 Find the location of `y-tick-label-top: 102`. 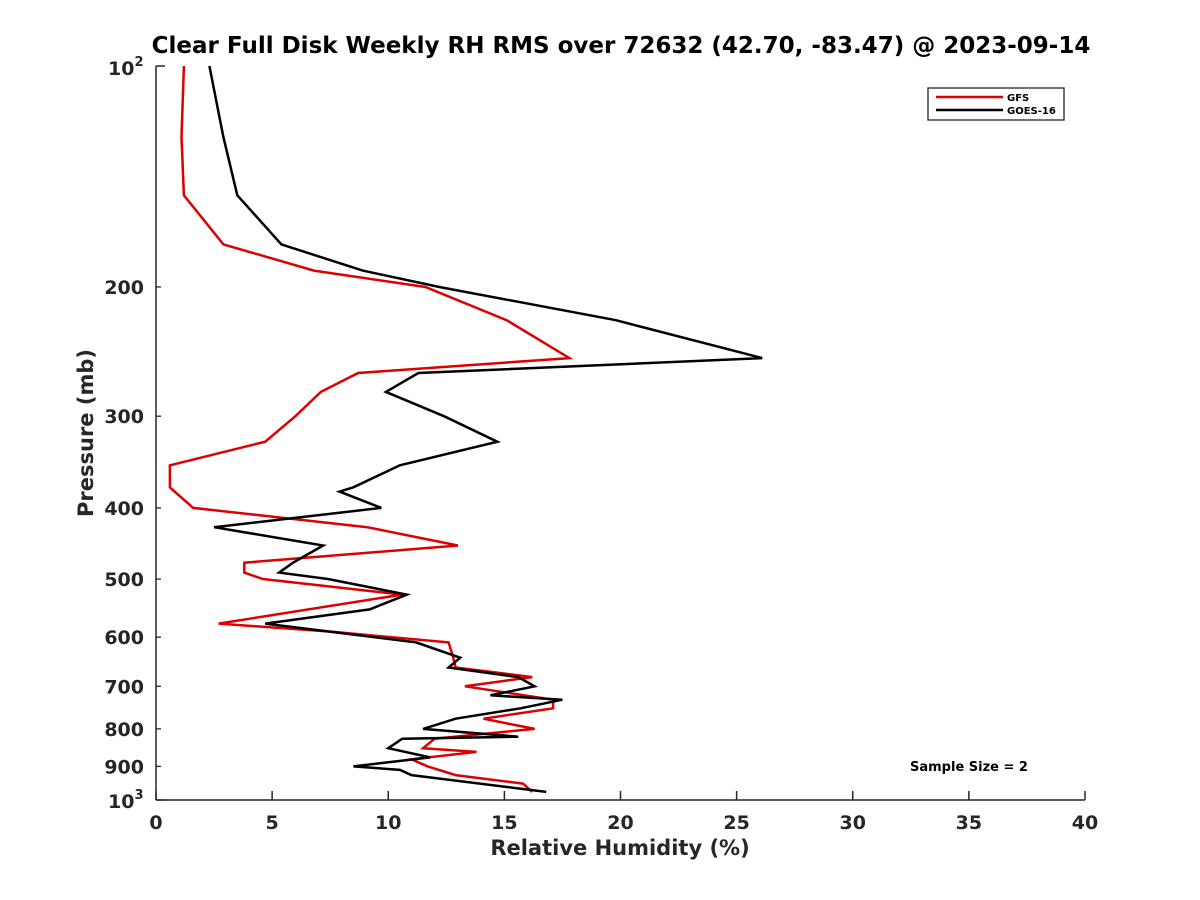

y-tick-label-top: 102 is located at coordinates (126, 67).